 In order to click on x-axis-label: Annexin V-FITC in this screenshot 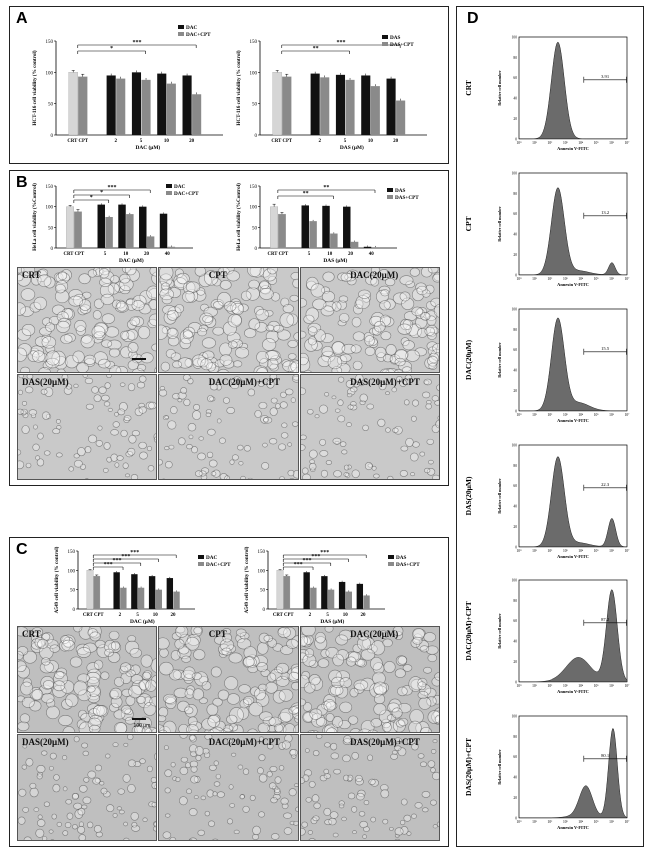, I will do `click(573, 555)`.